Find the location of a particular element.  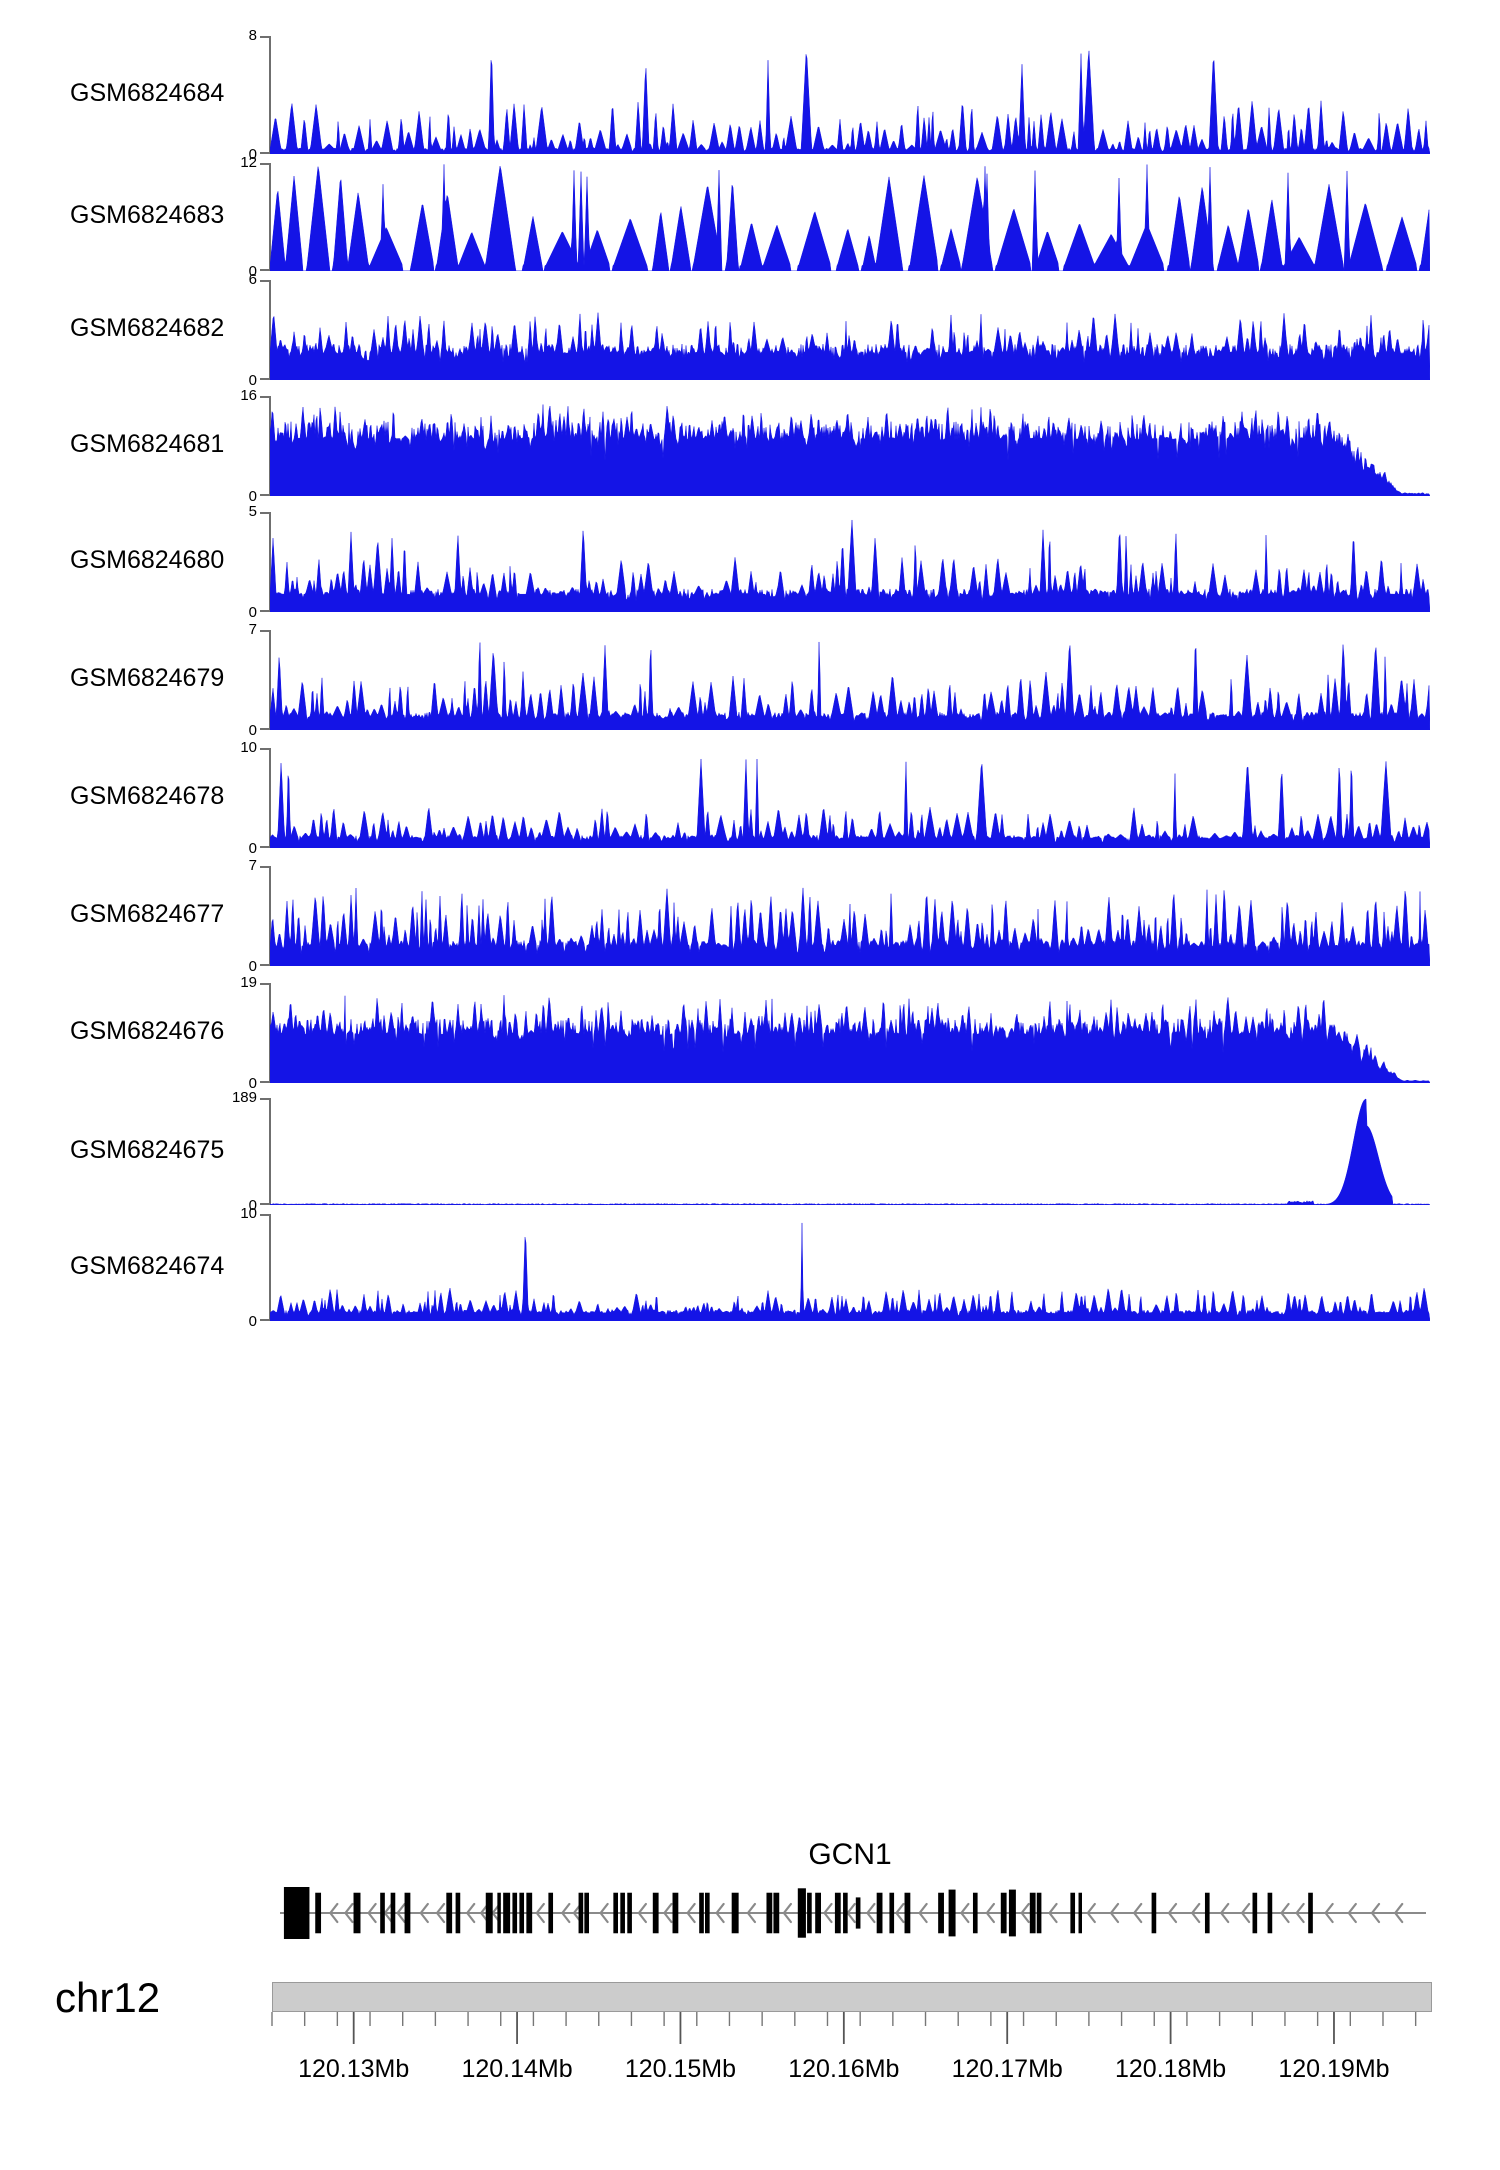

axis-tick-label: 120.17Mb is located at coordinates (1007, 2069).